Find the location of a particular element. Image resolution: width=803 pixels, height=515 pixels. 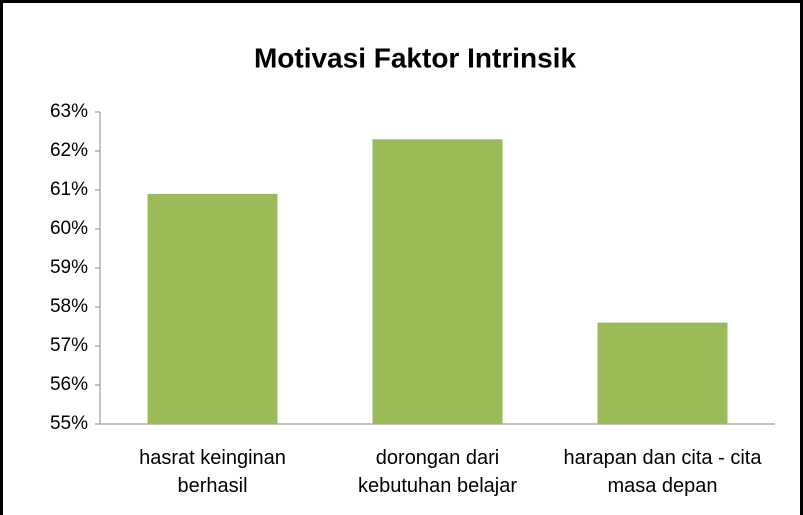

chart-title: Motivasi Faktor Intrinsik is located at coordinates (415, 57).